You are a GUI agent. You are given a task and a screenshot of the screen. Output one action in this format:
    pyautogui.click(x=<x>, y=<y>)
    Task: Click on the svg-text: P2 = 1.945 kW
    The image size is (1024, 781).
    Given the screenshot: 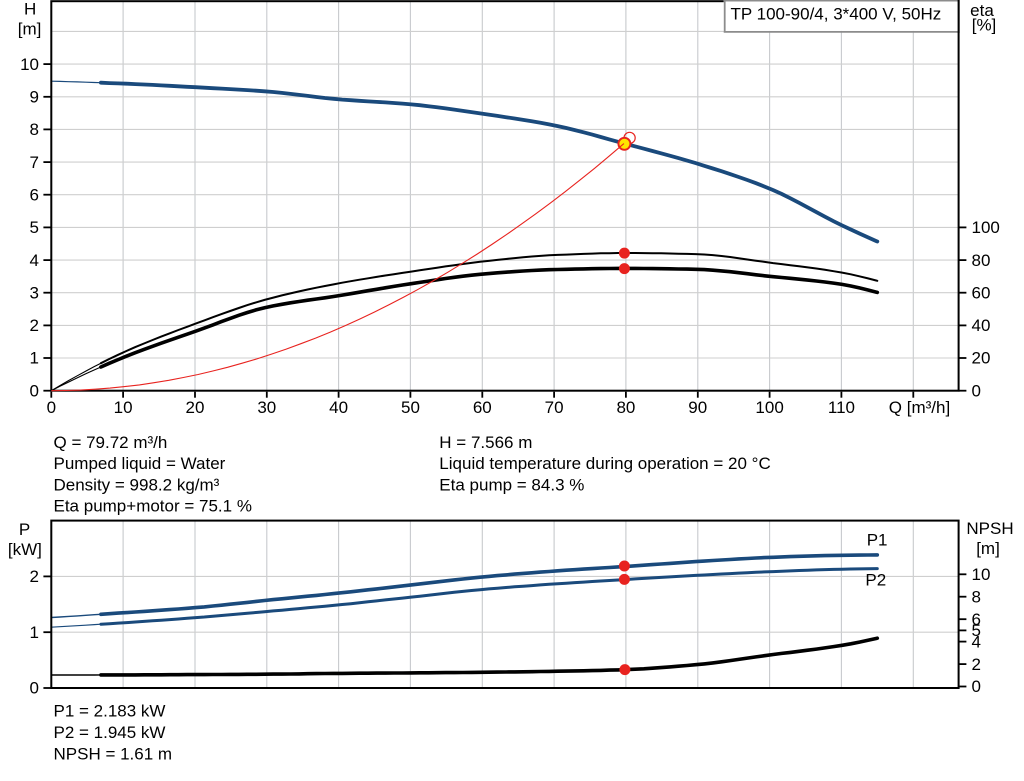 What is the action you would take?
    pyautogui.click(x=110, y=732)
    